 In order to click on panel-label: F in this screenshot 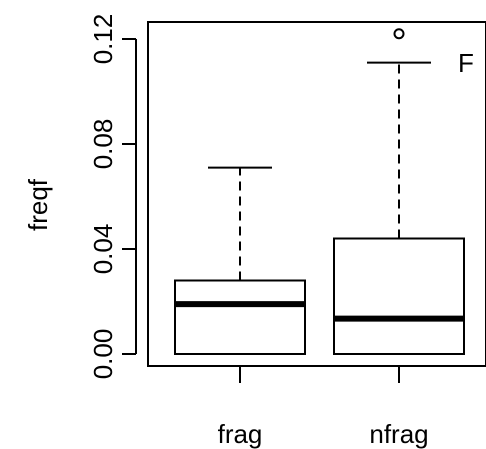, I will do `click(466, 63)`.